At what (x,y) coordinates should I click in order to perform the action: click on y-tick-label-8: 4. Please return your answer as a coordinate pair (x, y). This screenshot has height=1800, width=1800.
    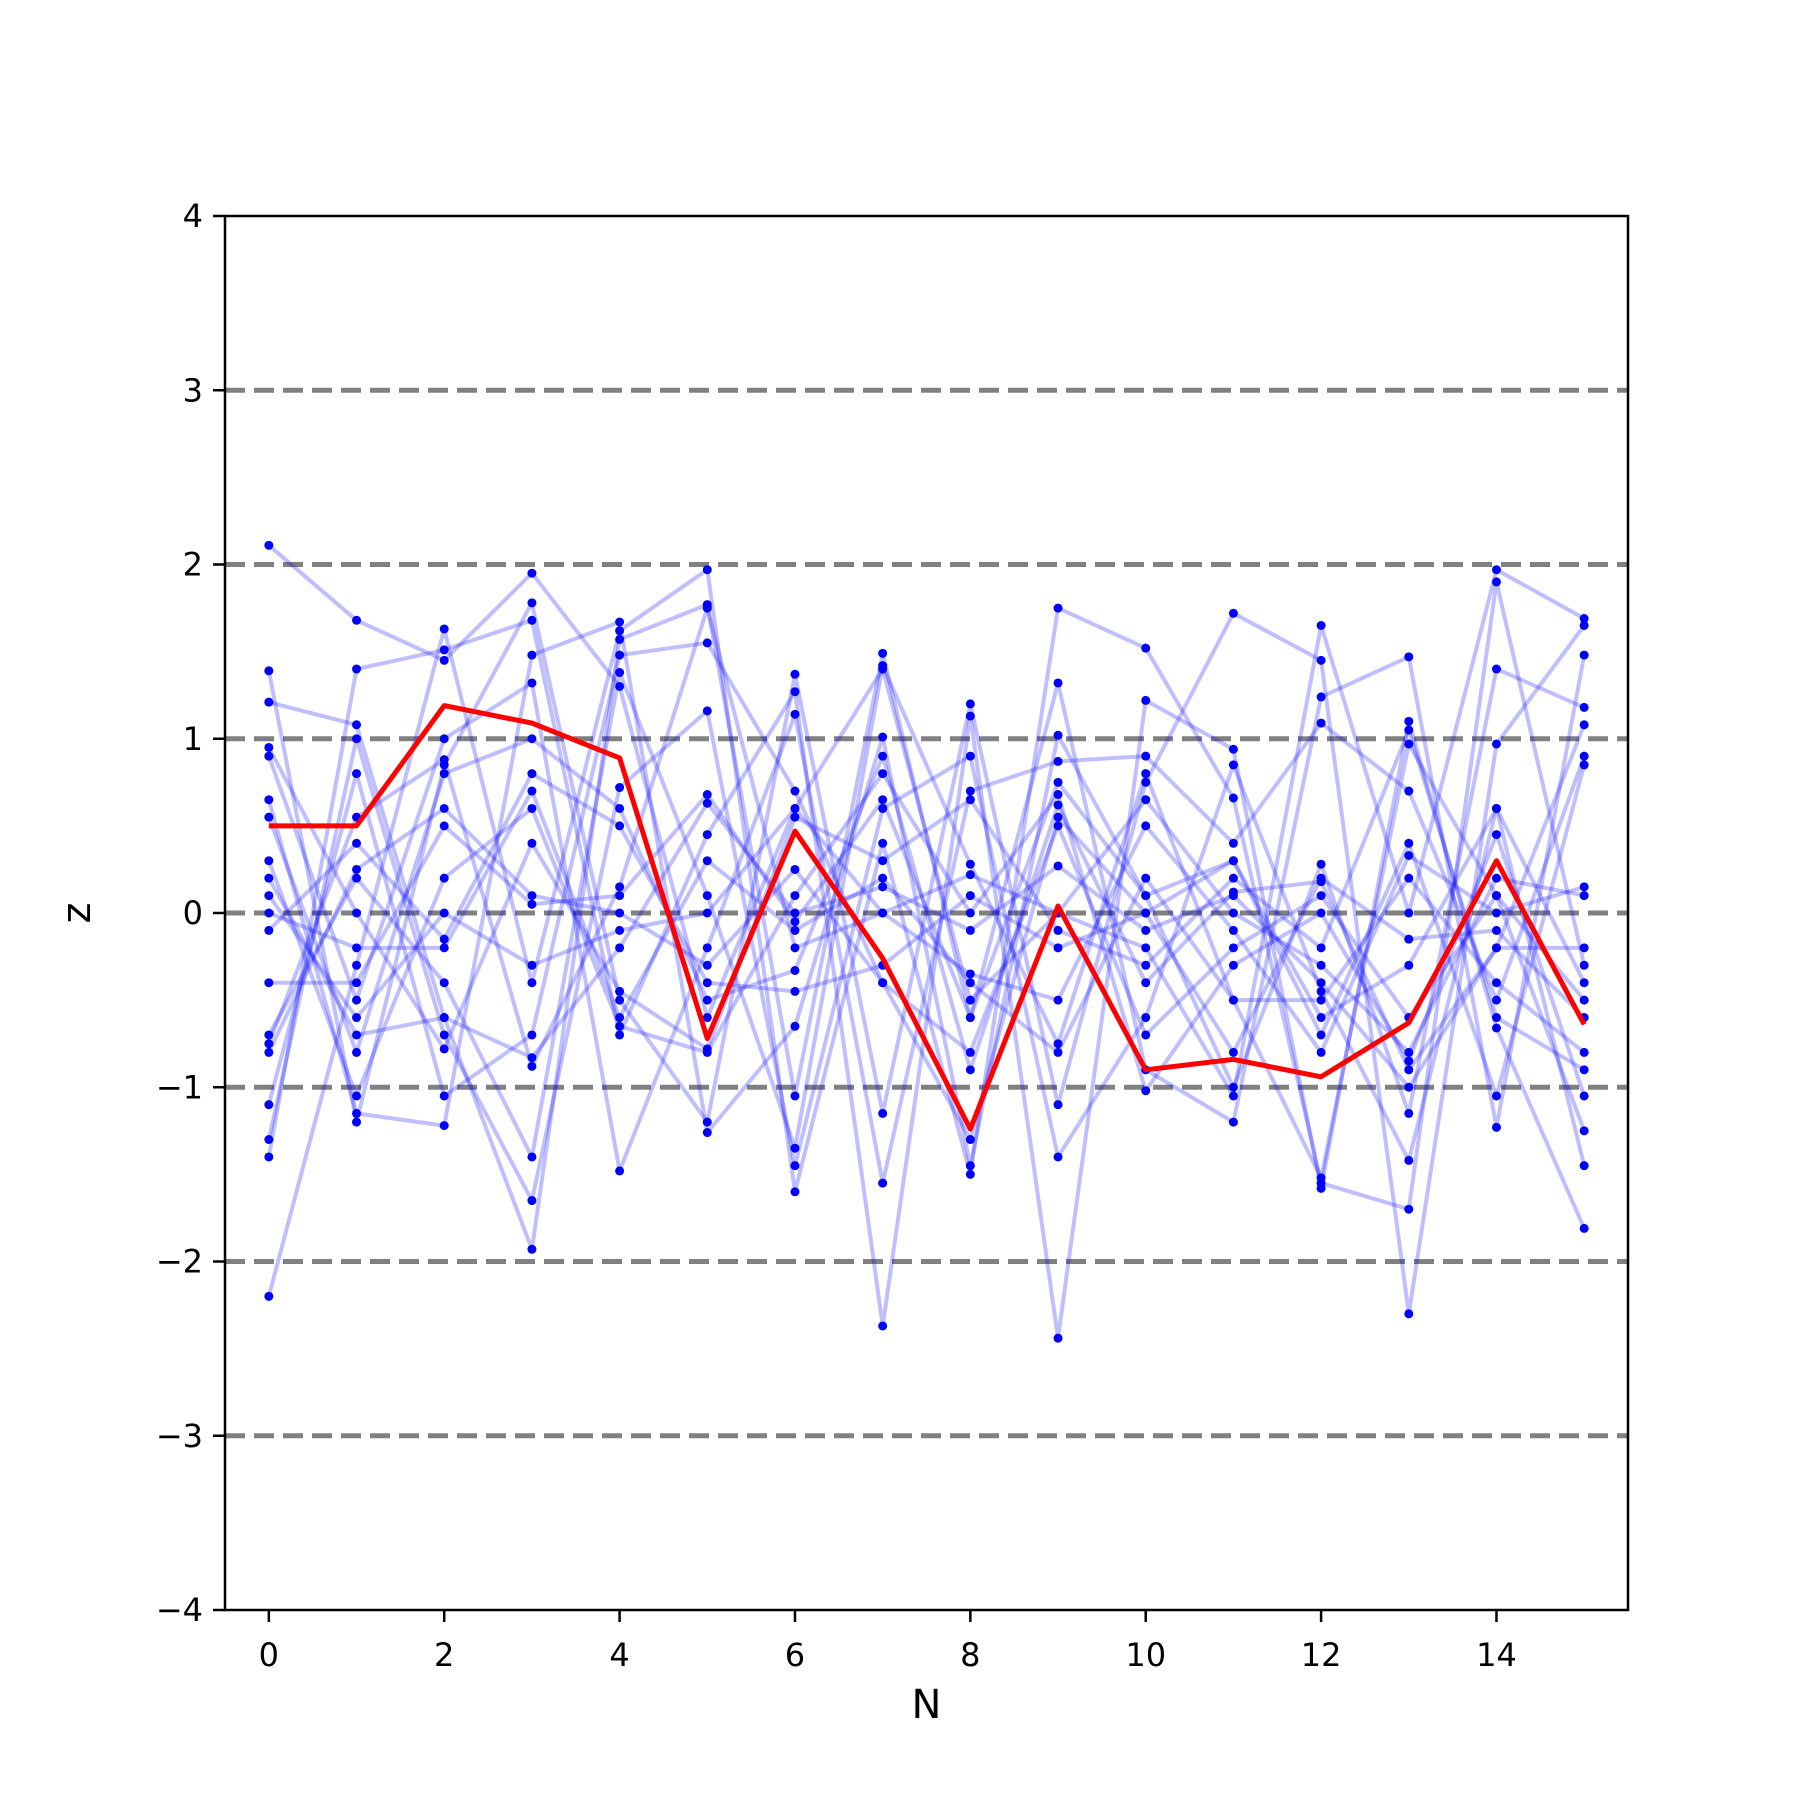
    Looking at the image, I should click on (193, 216).